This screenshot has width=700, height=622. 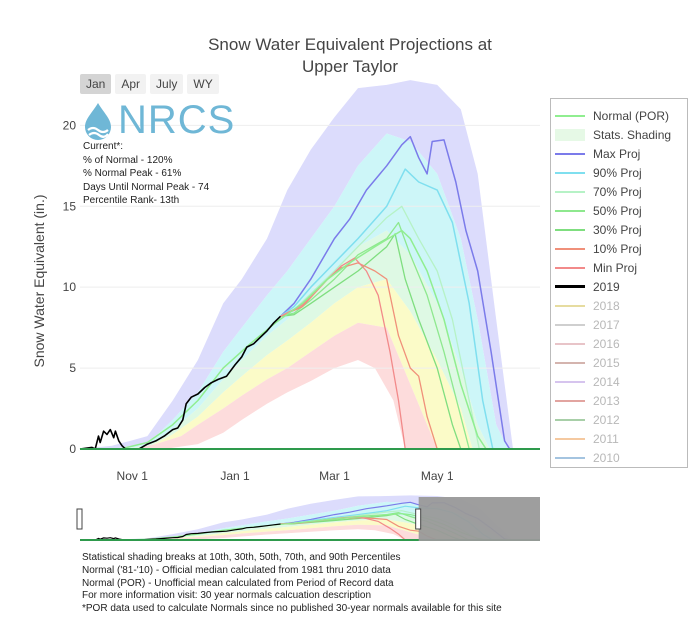 I want to click on legend-item-2016: 2016, so click(x=620, y=343).